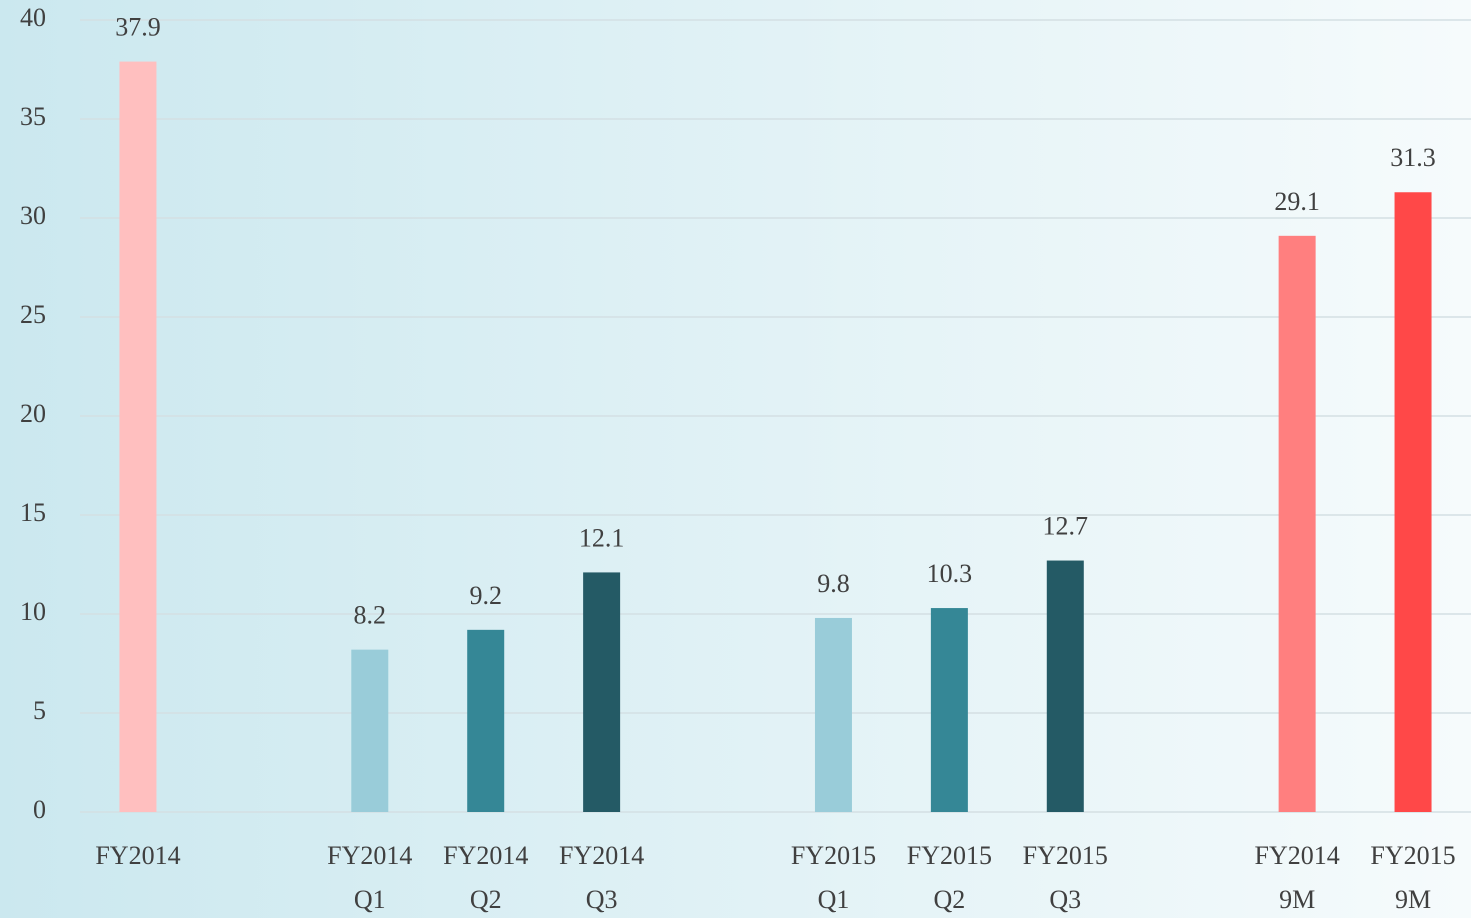 This screenshot has width=1471, height=918. I want to click on y-tick-label: 10, so click(33, 611).